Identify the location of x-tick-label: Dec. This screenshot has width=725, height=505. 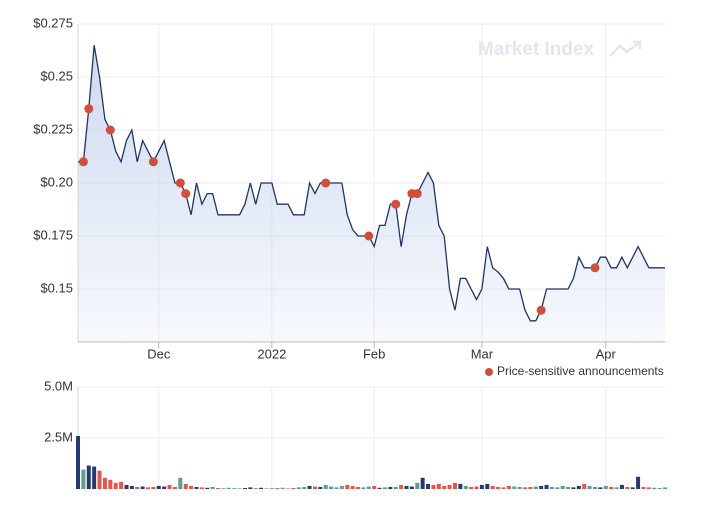
(159, 353).